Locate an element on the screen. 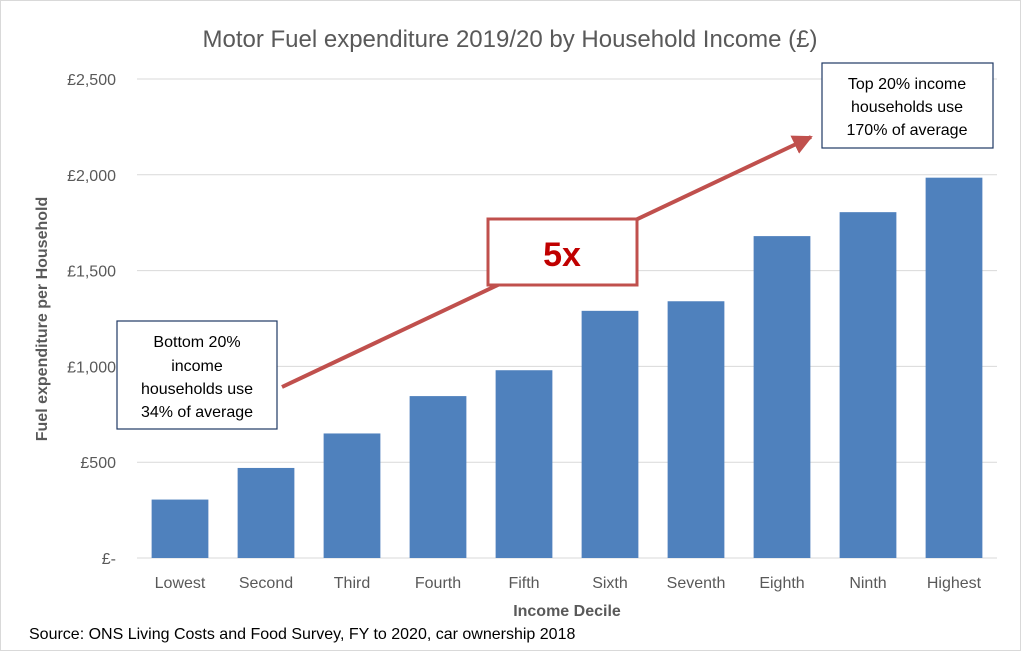 The height and width of the screenshot is (651, 1021). top-callout-line: households use is located at coordinates (907, 107).